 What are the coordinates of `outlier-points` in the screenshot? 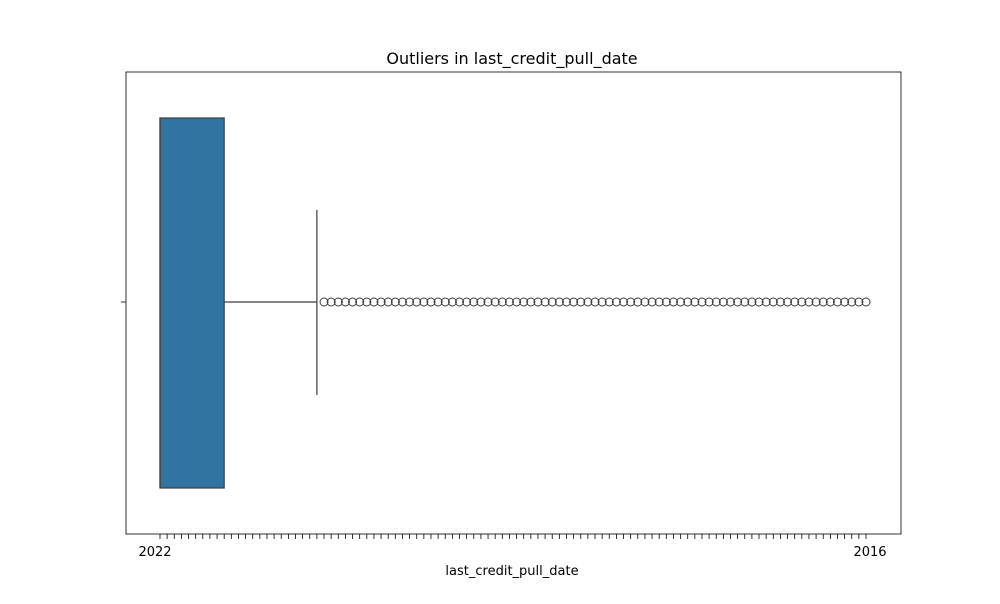 It's located at (595, 302).